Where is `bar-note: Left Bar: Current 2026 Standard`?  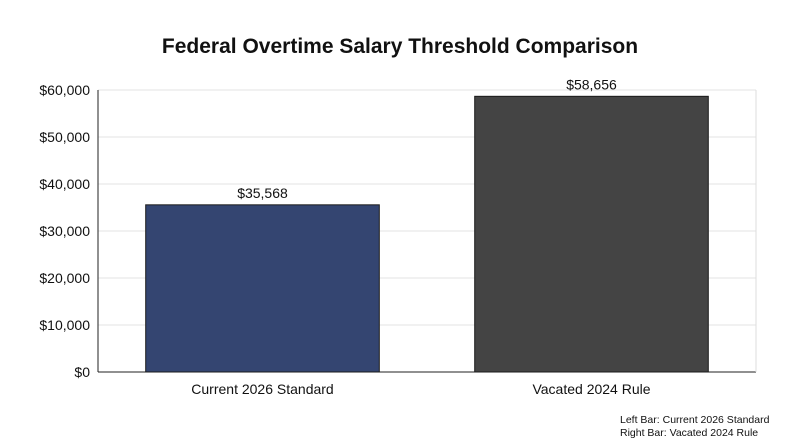
bar-note: Left Bar: Current 2026 Standard is located at coordinates (695, 420).